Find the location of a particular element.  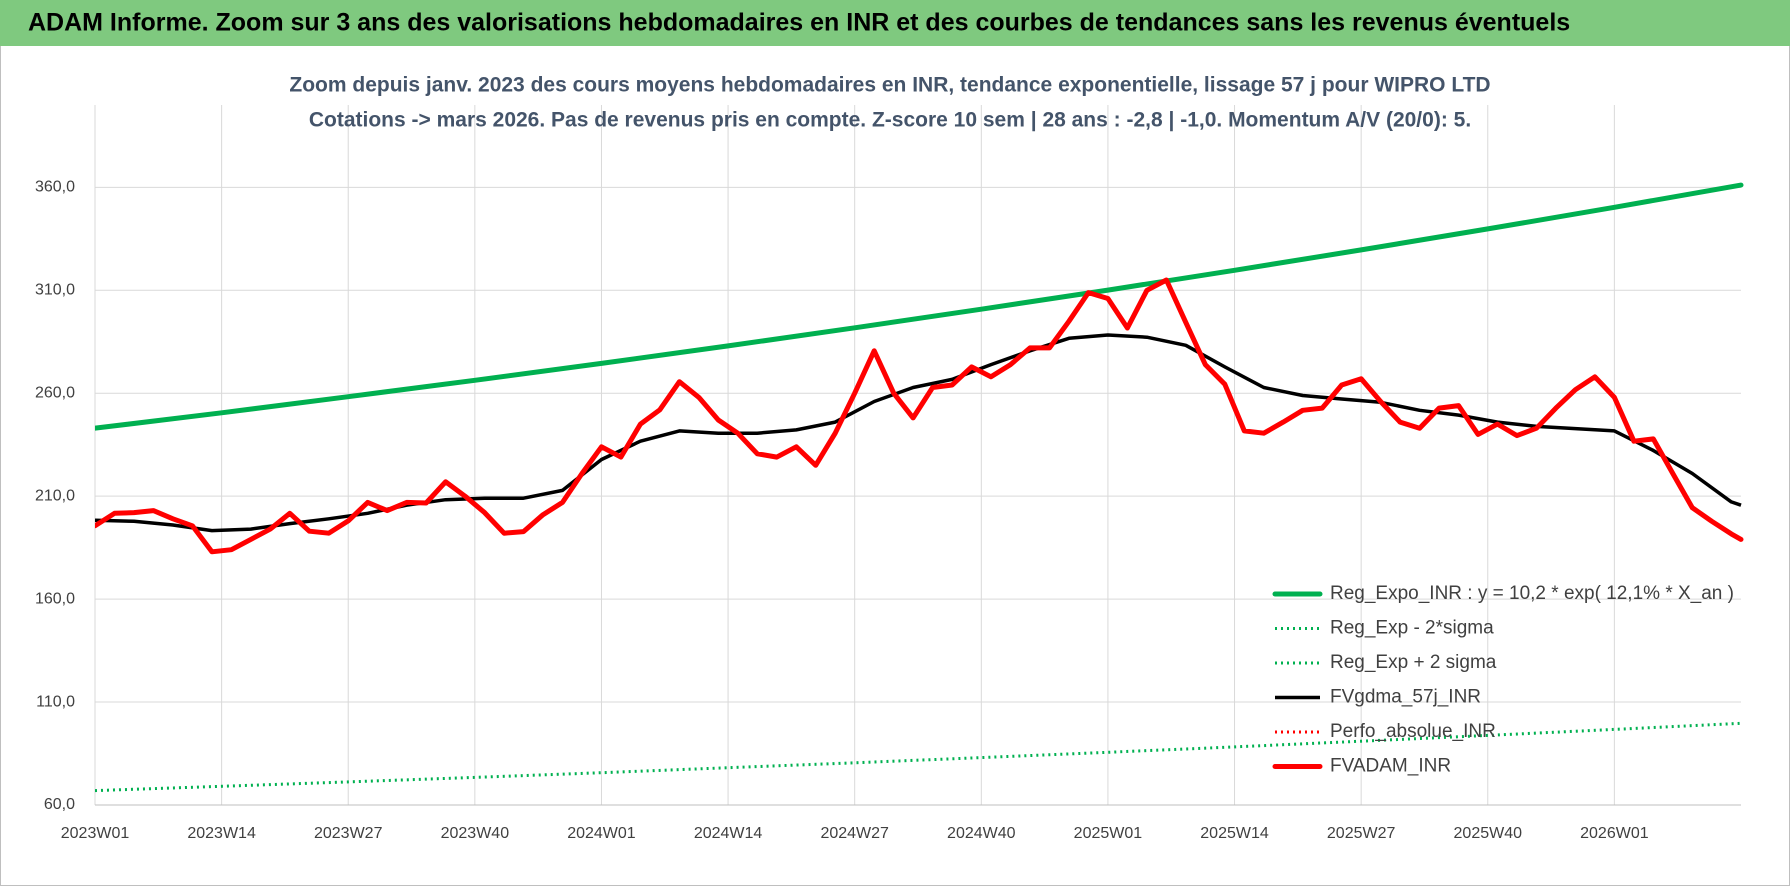

y-tick-label: 210,0 is located at coordinates (55, 495).